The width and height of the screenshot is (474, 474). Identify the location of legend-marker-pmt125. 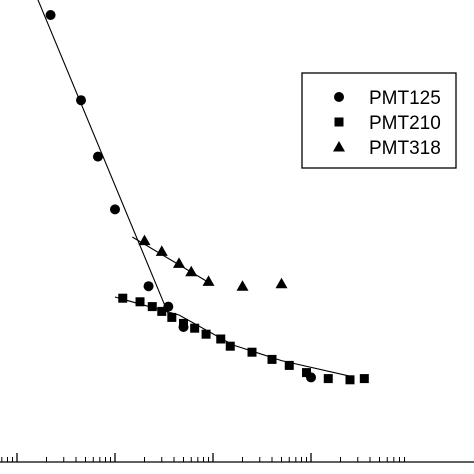
(339, 97).